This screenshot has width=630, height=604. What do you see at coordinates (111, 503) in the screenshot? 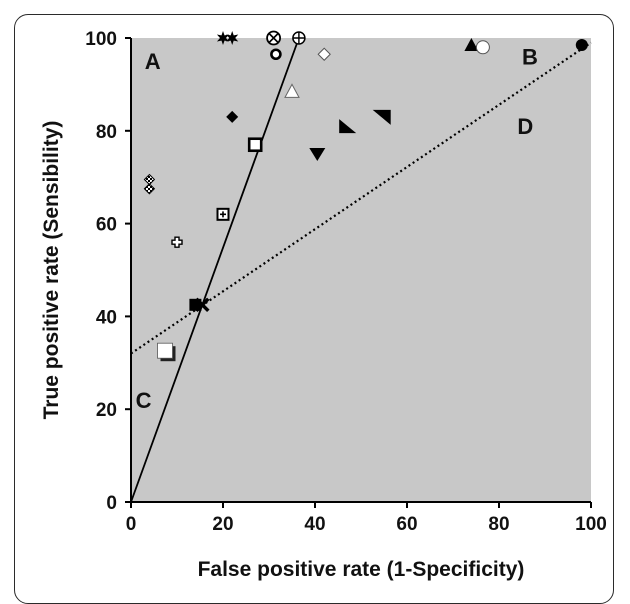
I see `y-tick-label: 0` at bounding box center [111, 503].